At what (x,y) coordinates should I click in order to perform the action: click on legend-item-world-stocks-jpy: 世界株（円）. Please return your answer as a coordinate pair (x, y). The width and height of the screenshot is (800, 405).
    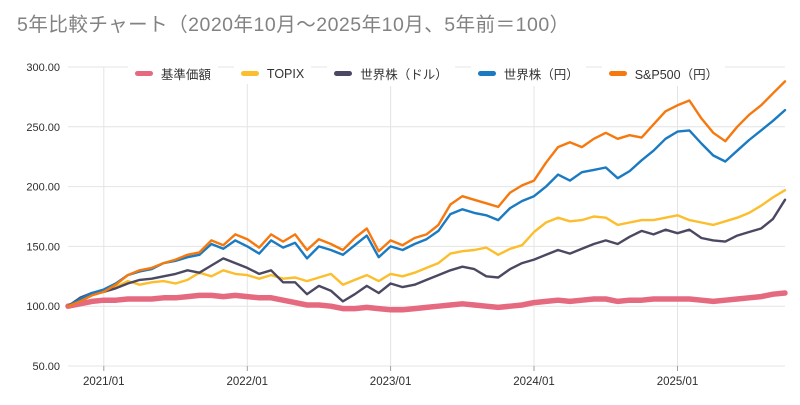
    Looking at the image, I should click on (528, 73).